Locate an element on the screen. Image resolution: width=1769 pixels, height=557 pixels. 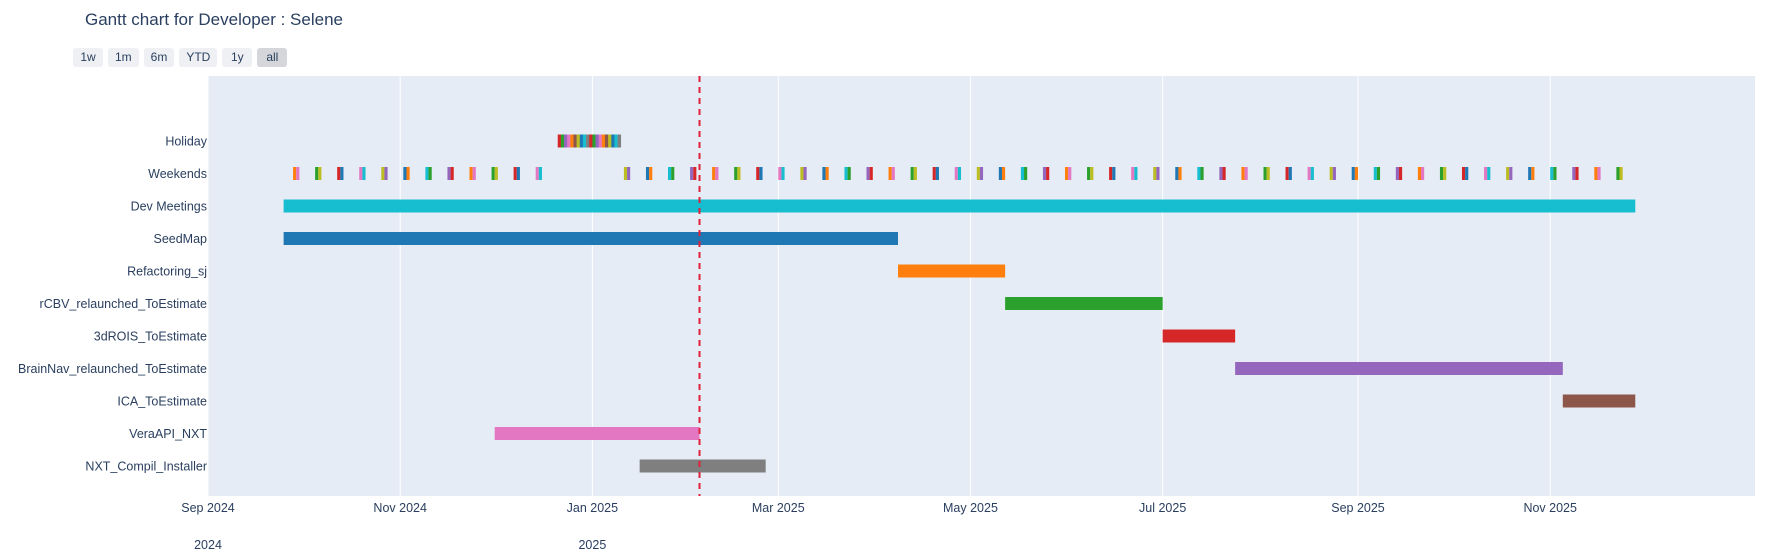
task-bar-nxt-compil-installer is located at coordinates (702, 466).